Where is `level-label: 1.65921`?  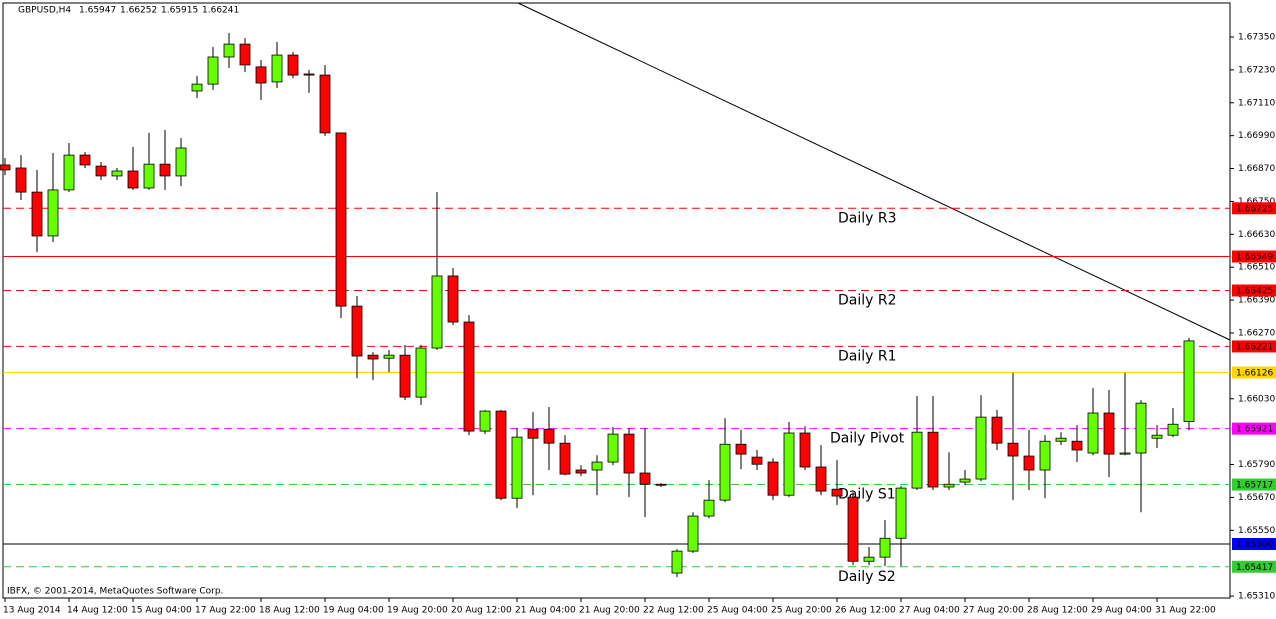 level-label: 1.65921 is located at coordinates (1254, 430).